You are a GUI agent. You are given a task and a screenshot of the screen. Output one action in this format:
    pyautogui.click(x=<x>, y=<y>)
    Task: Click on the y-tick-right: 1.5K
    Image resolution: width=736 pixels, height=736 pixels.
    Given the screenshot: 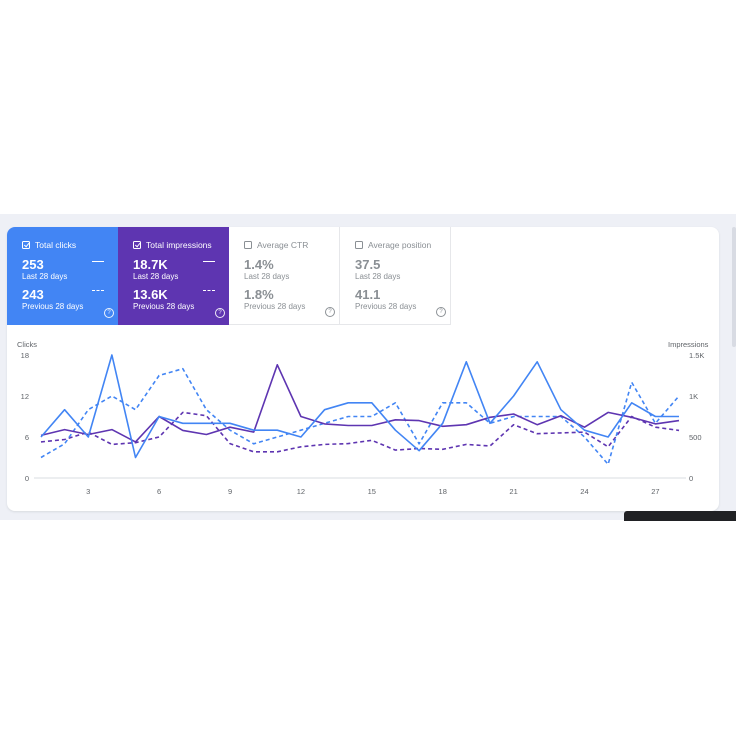 What is the action you would take?
    pyautogui.click(x=696, y=355)
    